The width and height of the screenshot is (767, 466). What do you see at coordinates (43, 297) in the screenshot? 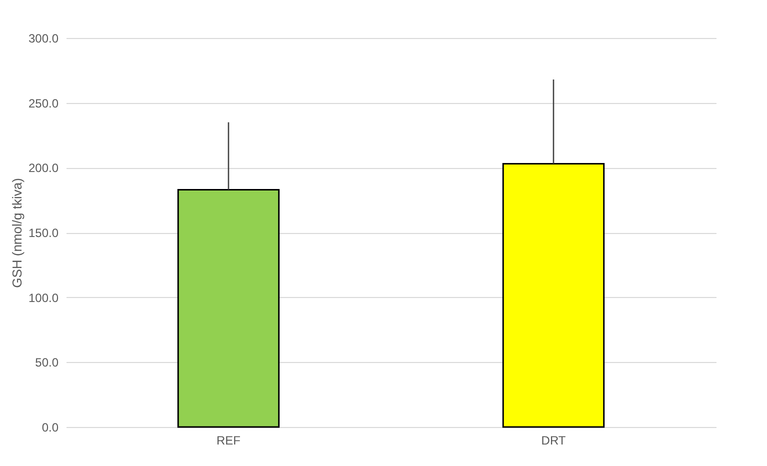
I see `y-tick-label: 100.0` at bounding box center [43, 297].